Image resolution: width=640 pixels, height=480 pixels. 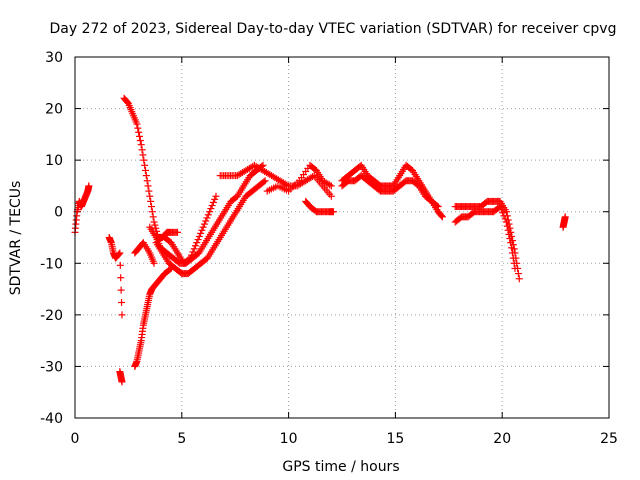 What do you see at coordinates (51, 264) in the screenshot?
I see `y-tick-label: -10` at bounding box center [51, 264].